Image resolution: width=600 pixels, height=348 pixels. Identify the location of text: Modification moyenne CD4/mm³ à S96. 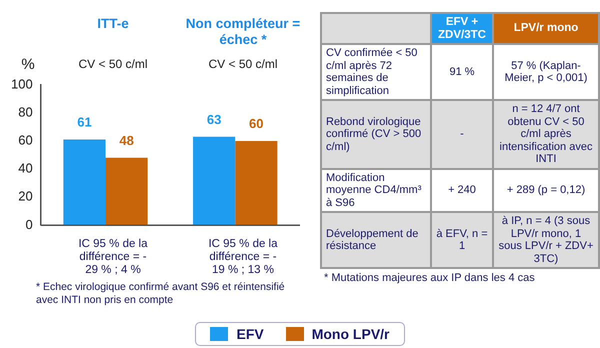
(376, 190).